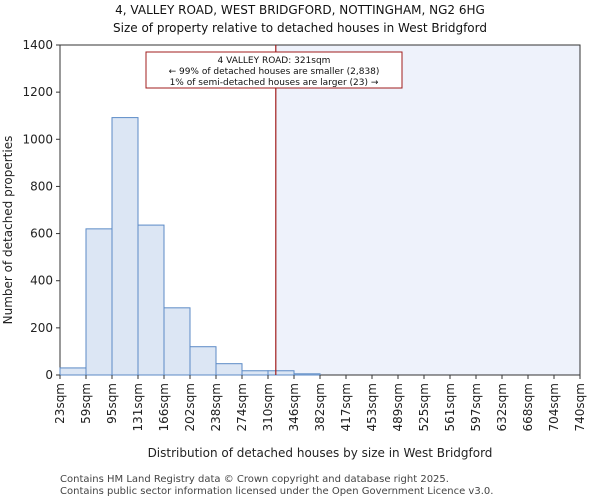 The width and height of the screenshot is (600, 500). Describe the element at coordinates (37, 139) in the screenshot. I see `y-tick-label-1000: 1000` at that location.